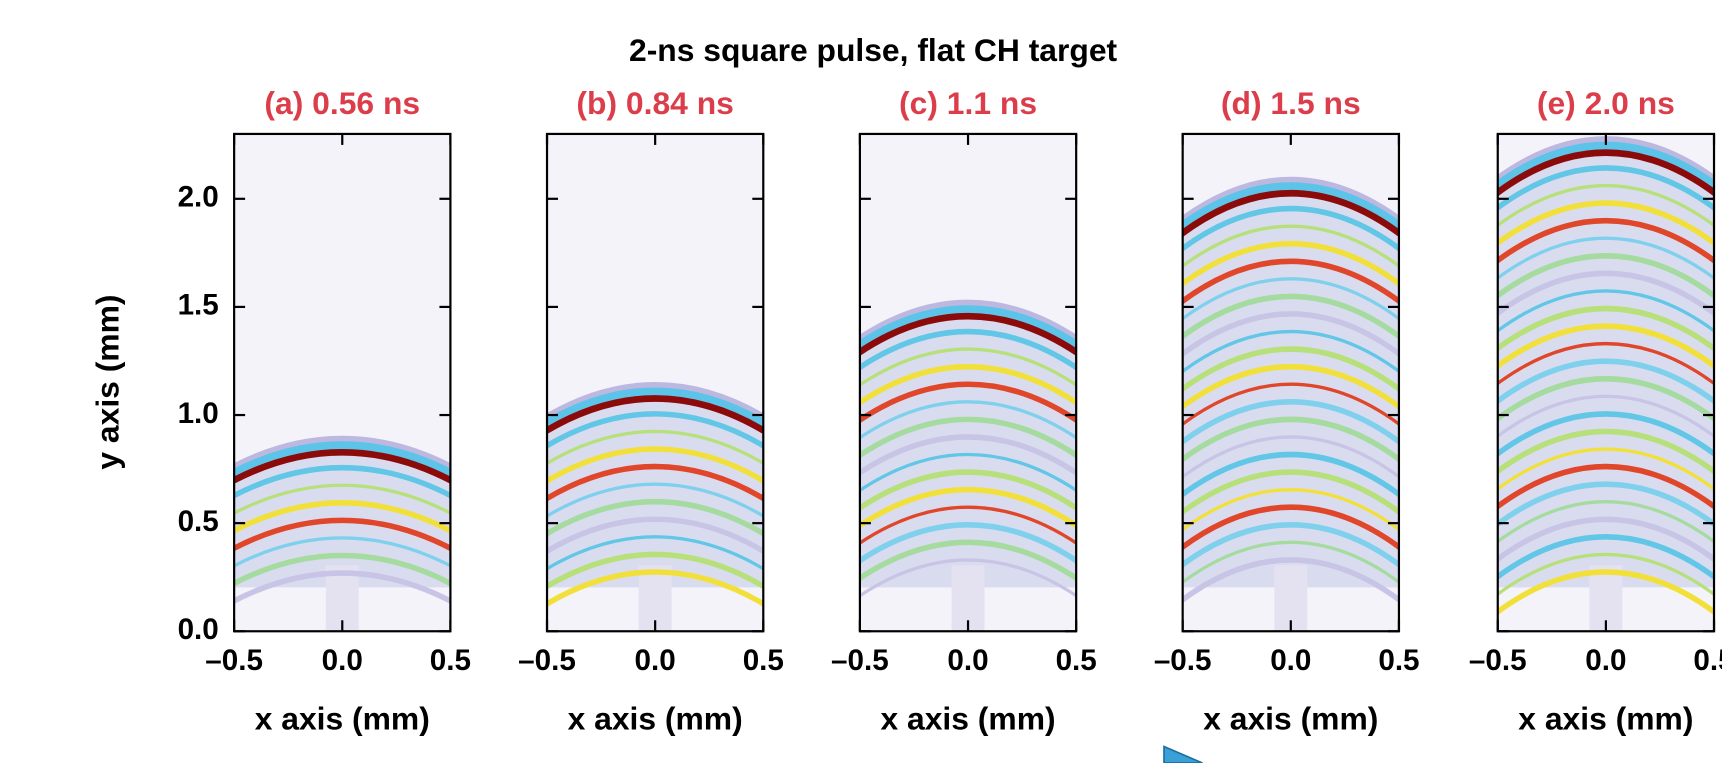  Describe the element at coordinates (654, 103) in the screenshot. I see `panel-title: (b) 0.84 ns` at that location.